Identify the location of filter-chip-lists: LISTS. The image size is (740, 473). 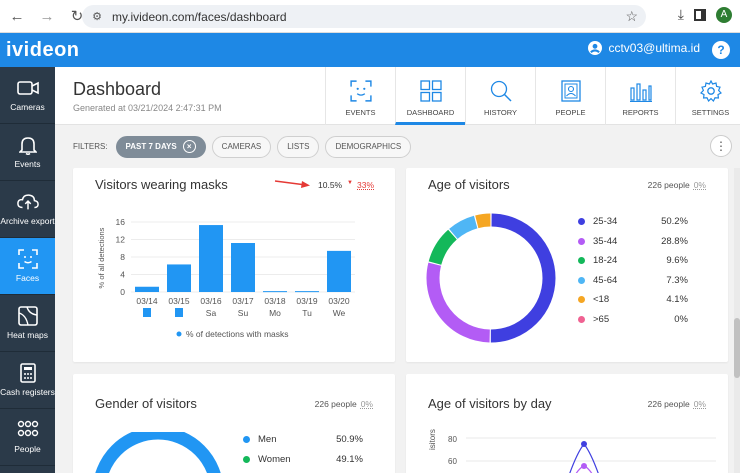
(298, 146).